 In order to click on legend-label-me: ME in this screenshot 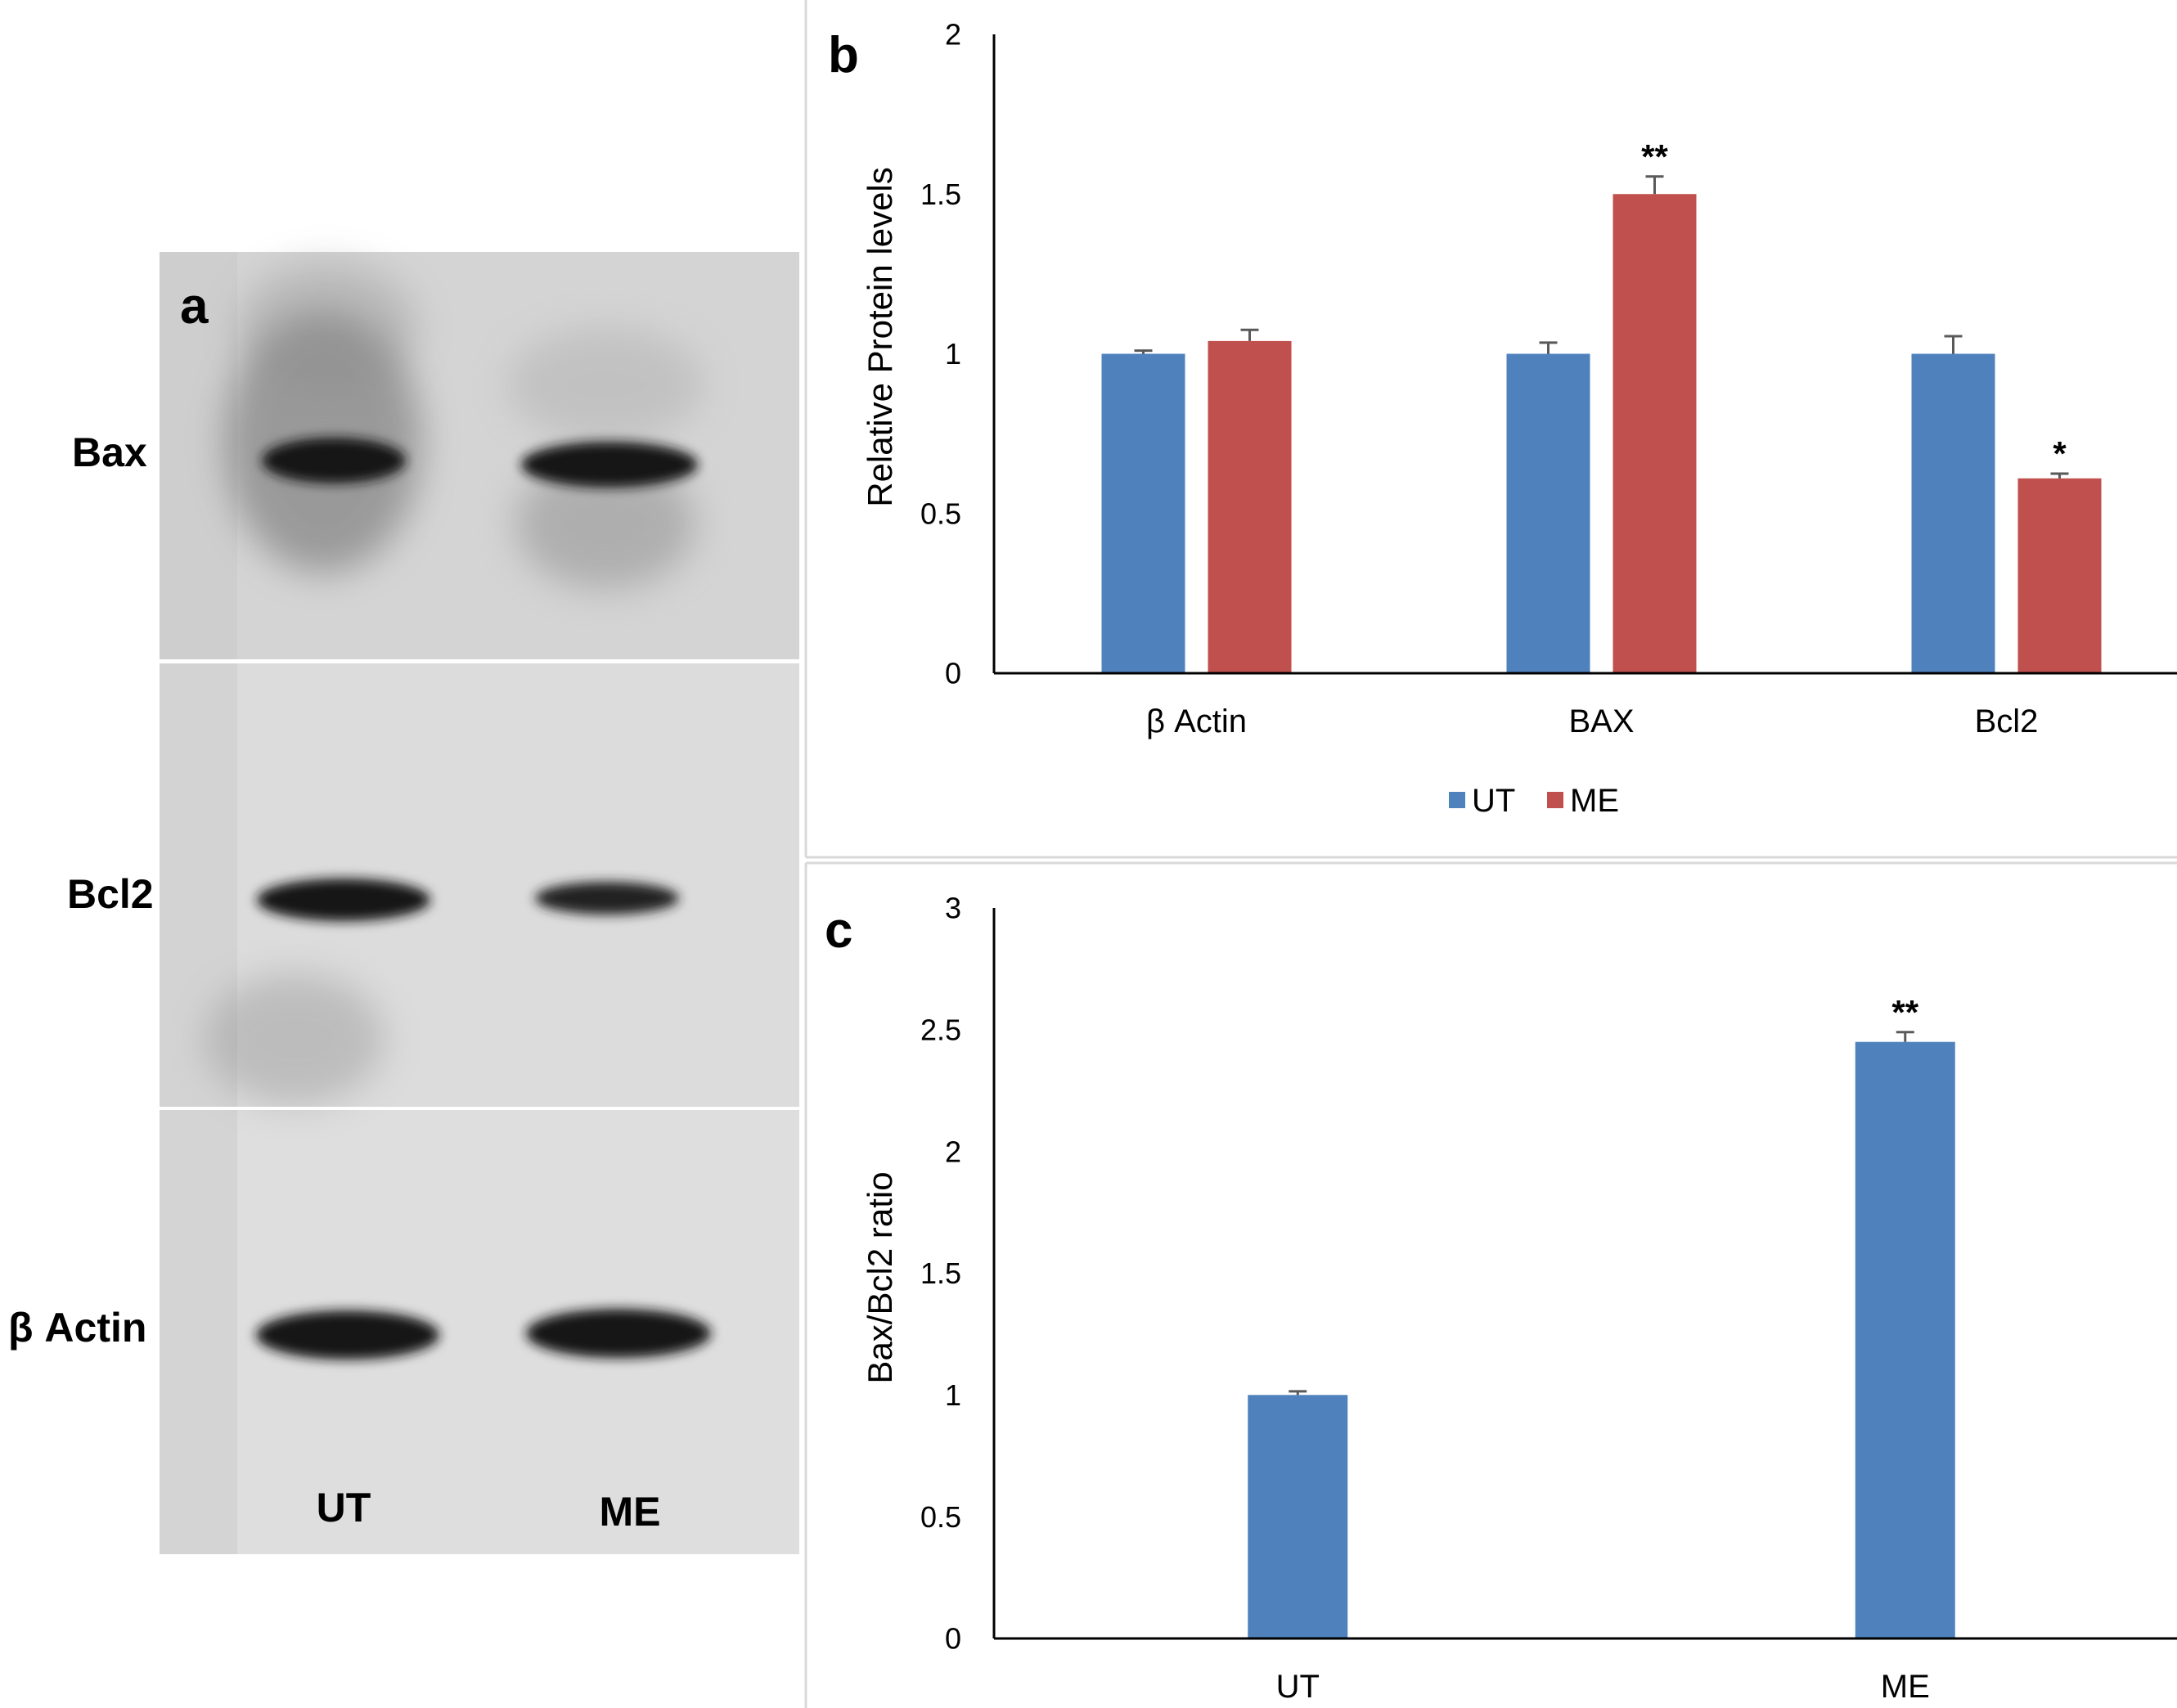, I will do `click(1594, 801)`.